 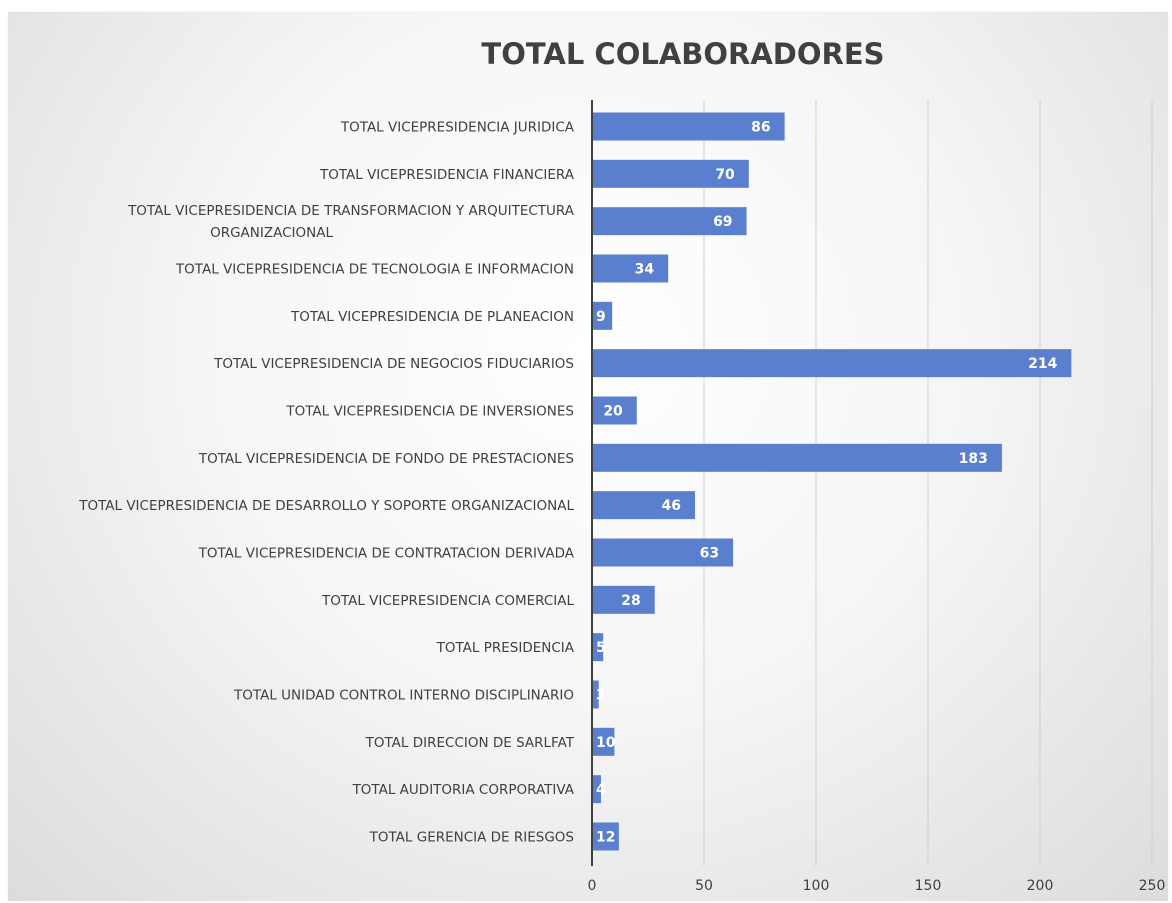 I want to click on data-label: 4, so click(x=601, y=790).